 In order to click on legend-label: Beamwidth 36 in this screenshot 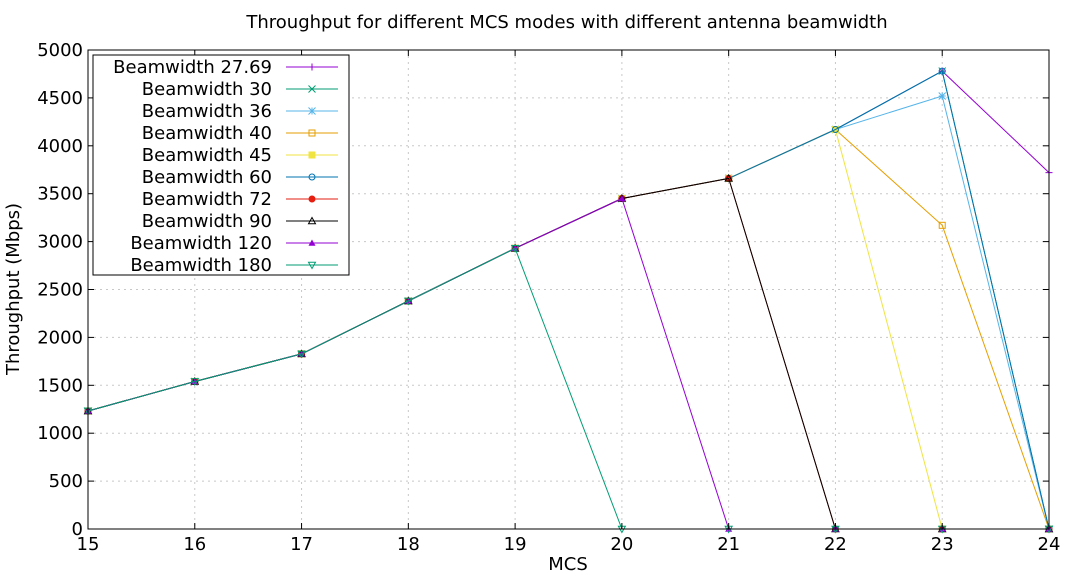, I will do `click(207, 111)`.